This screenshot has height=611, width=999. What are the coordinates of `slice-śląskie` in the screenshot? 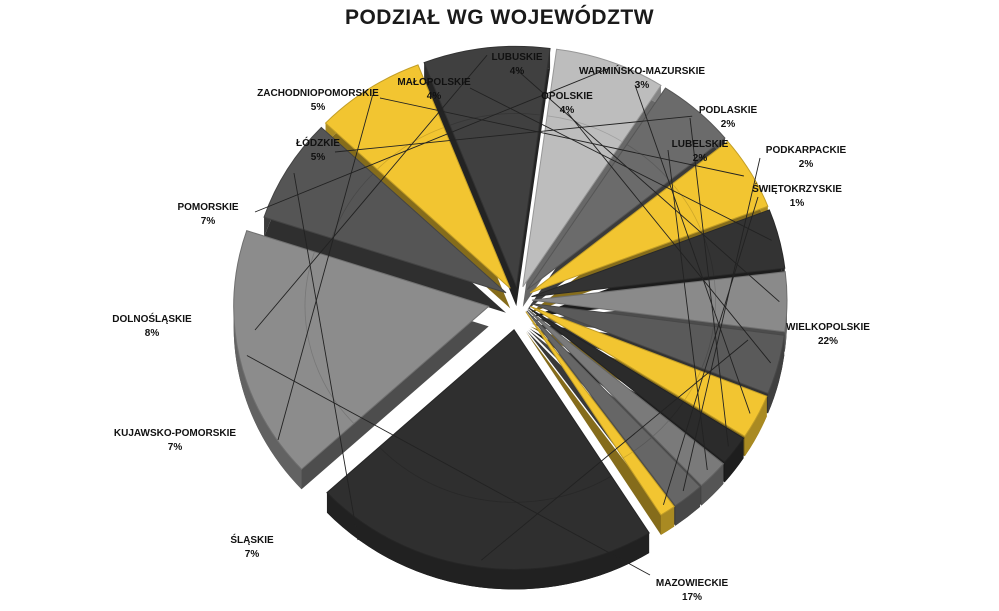 It's located at (385, 210).